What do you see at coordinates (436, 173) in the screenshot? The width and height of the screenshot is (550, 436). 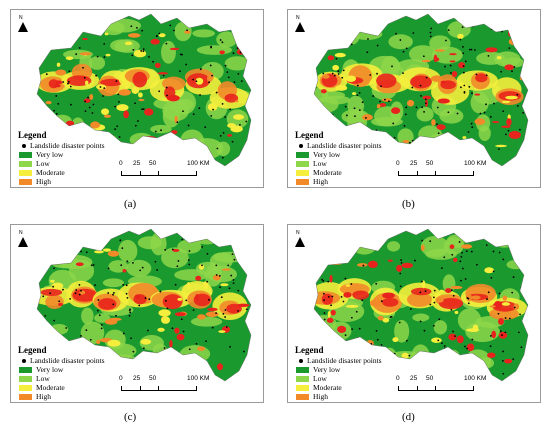 I see `scale-line` at bounding box center [436, 173].